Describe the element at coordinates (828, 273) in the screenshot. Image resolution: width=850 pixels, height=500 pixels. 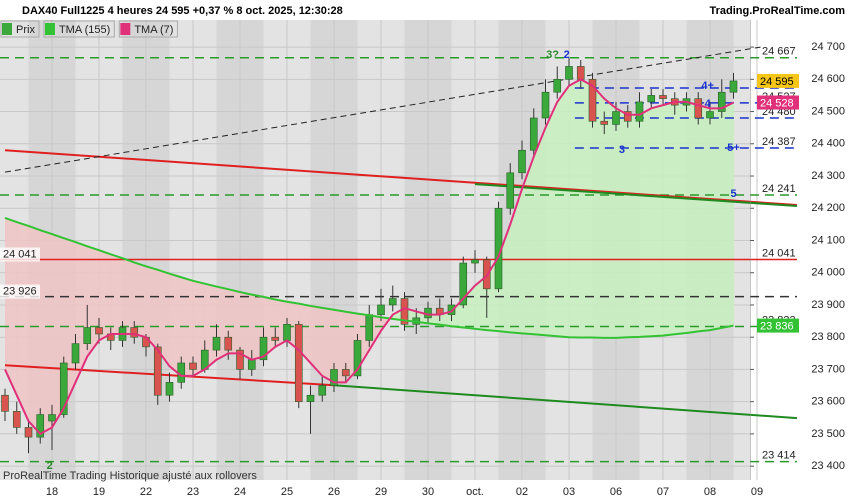
I see `y-tick-label: 24 000` at that location.